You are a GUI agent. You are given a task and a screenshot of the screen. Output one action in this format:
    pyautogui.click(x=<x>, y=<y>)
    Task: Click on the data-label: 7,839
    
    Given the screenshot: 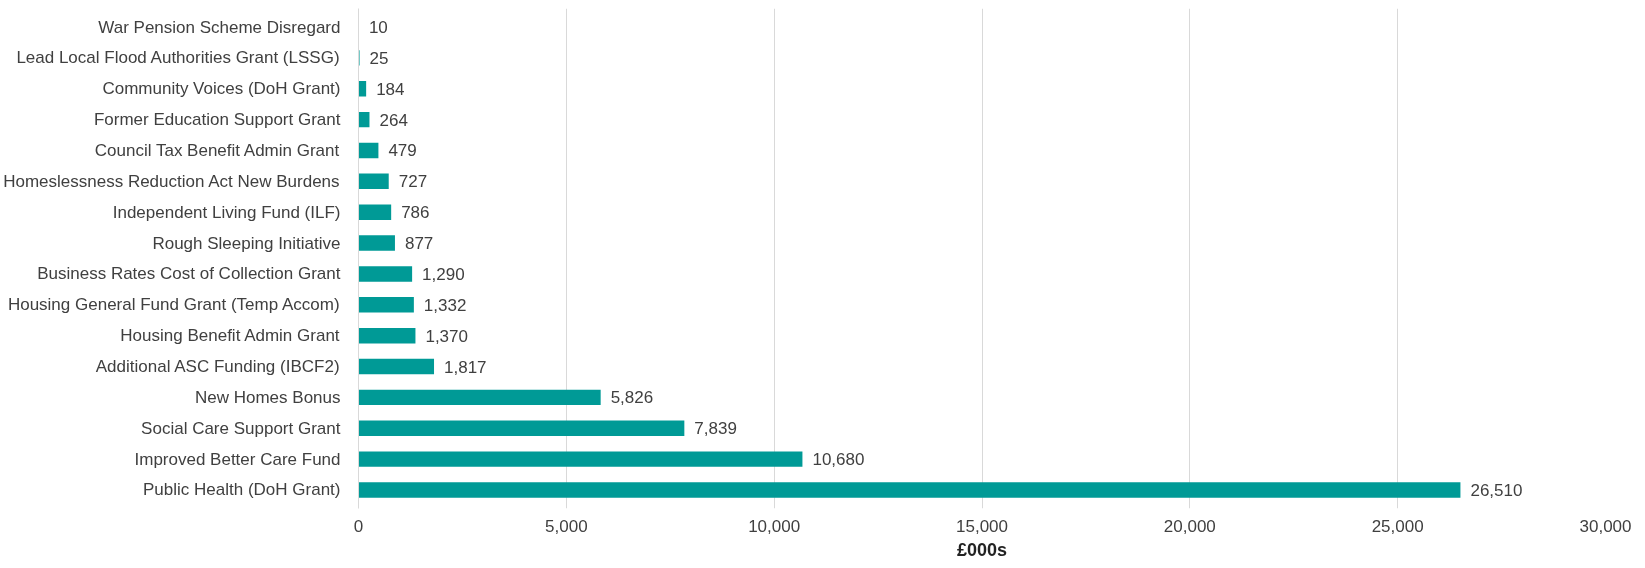 What is the action you would take?
    pyautogui.click(x=715, y=429)
    